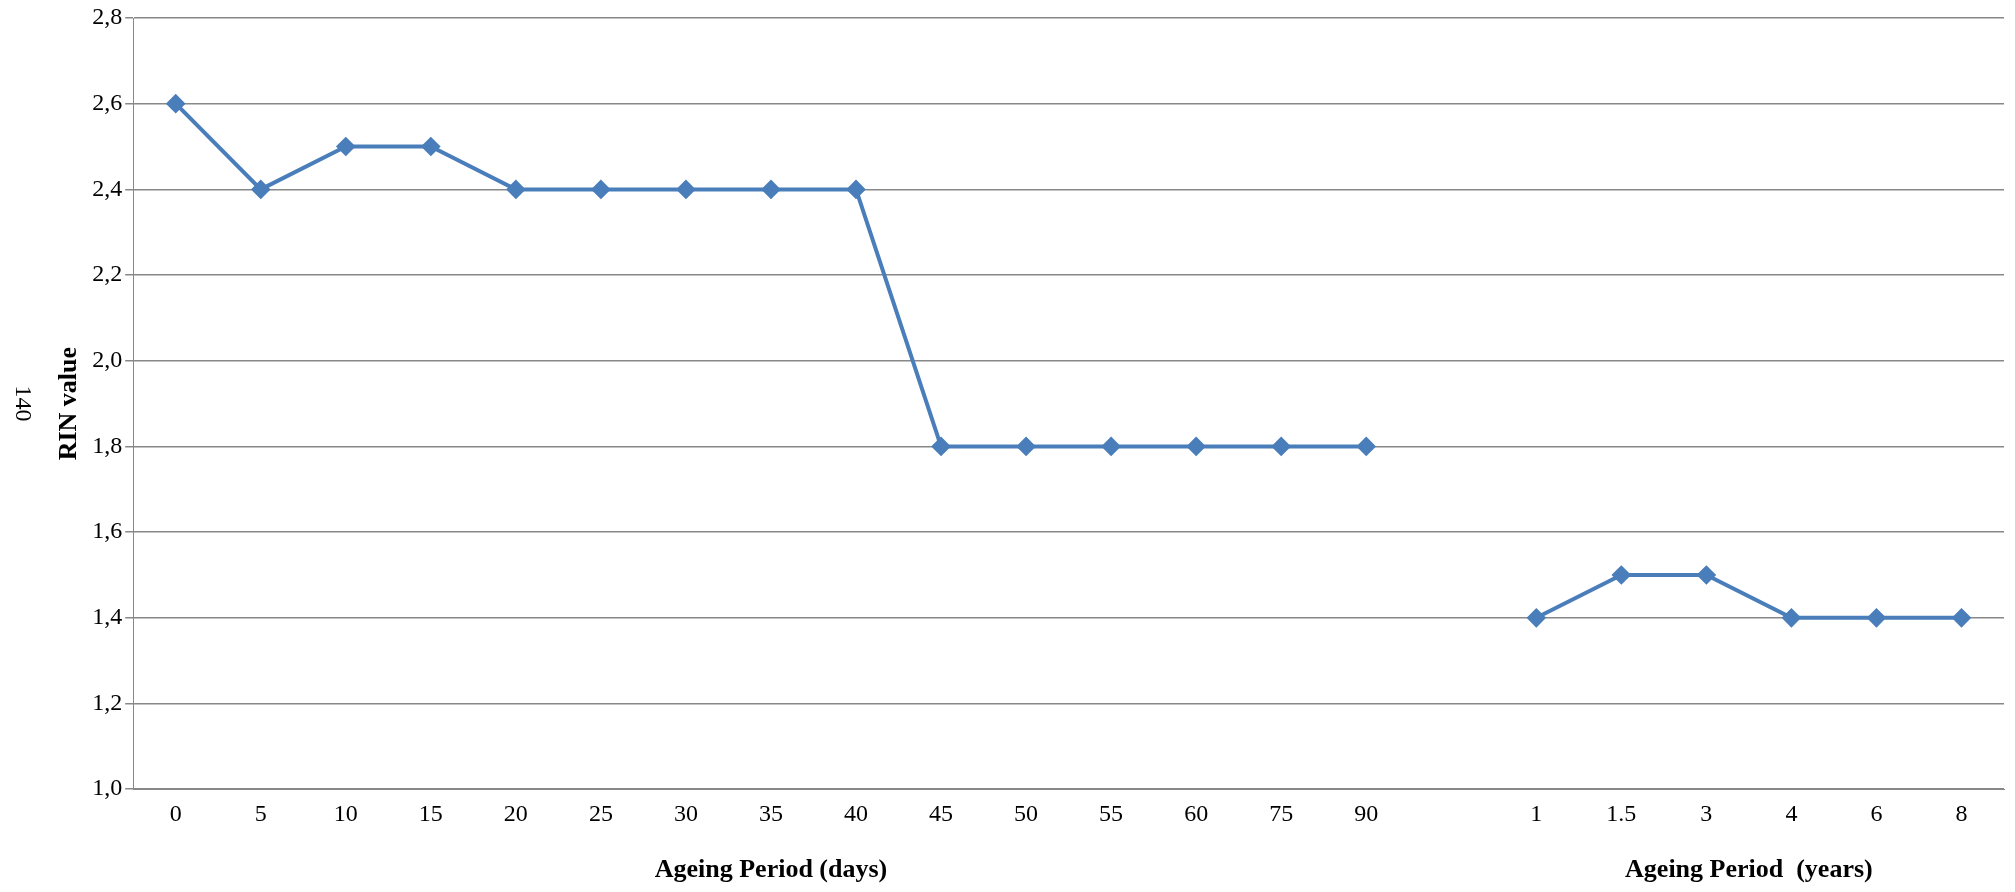 The width and height of the screenshot is (2015, 892). Describe the element at coordinates (1281, 812) in the screenshot. I see `x-tick-label: 75` at that location.